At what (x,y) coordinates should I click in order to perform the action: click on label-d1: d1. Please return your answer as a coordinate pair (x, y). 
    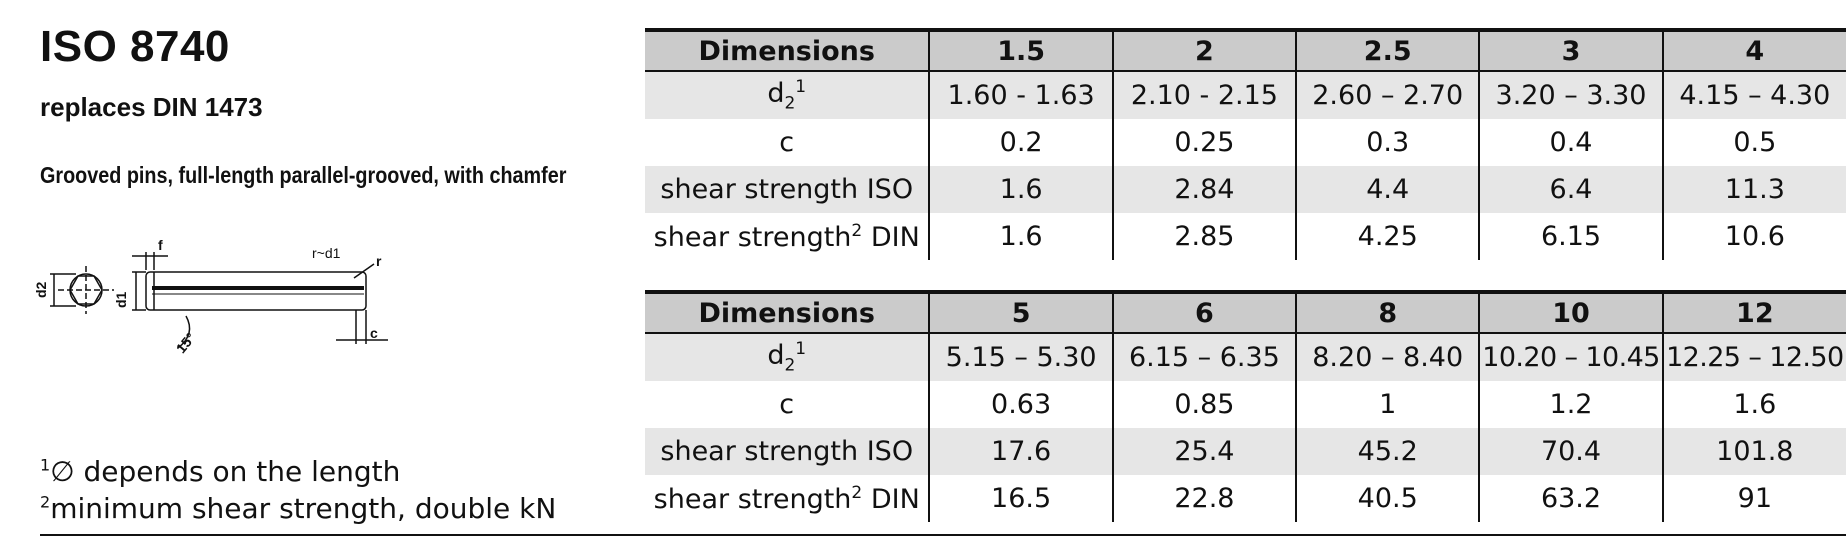
    Looking at the image, I should click on (121, 299).